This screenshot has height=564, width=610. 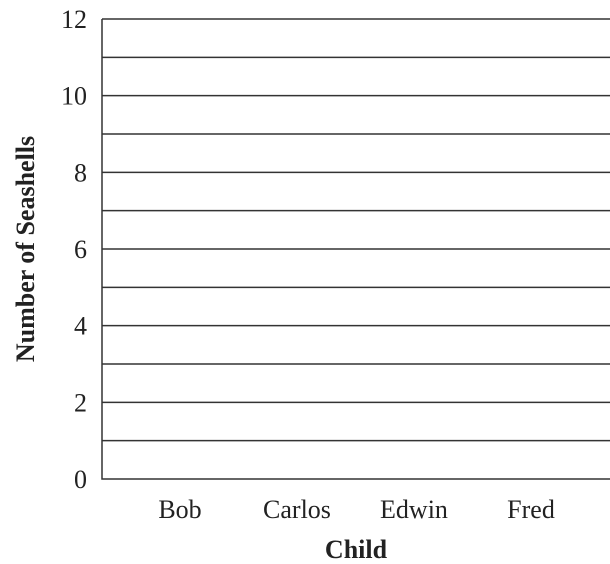 What do you see at coordinates (80, 249) in the screenshot?
I see `y-tick-label: 6` at bounding box center [80, 249].